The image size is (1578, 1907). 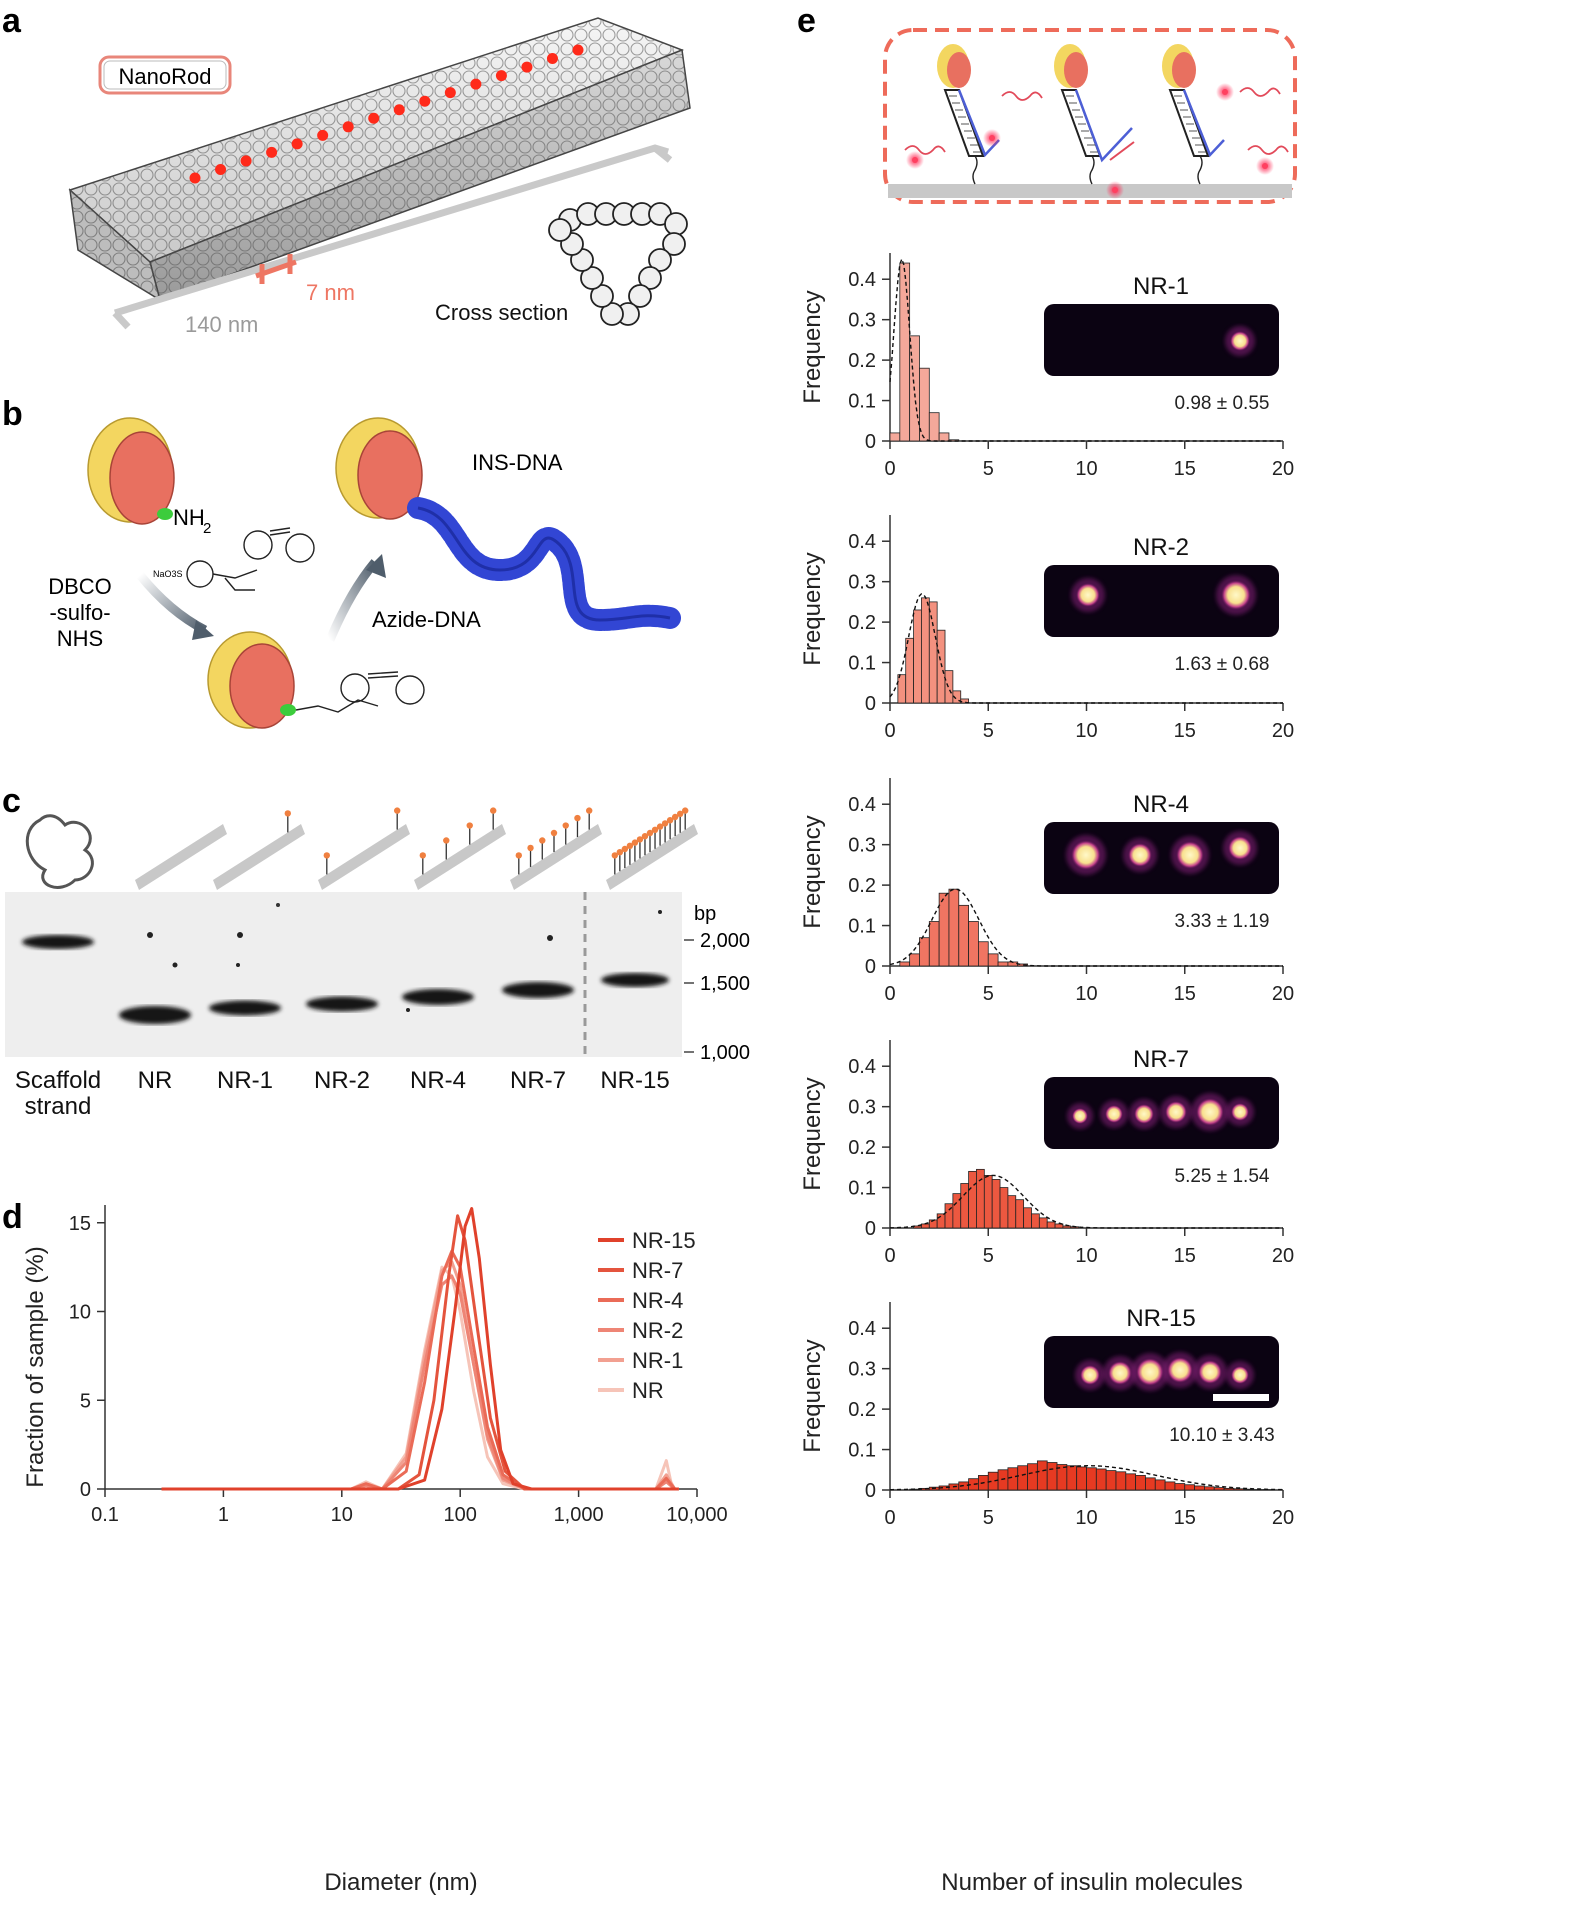 What do you see at coordinates (657, 1270) in the screenshot?
I see `d-legend-label: NR-7` at bounding box center [657, 1270].